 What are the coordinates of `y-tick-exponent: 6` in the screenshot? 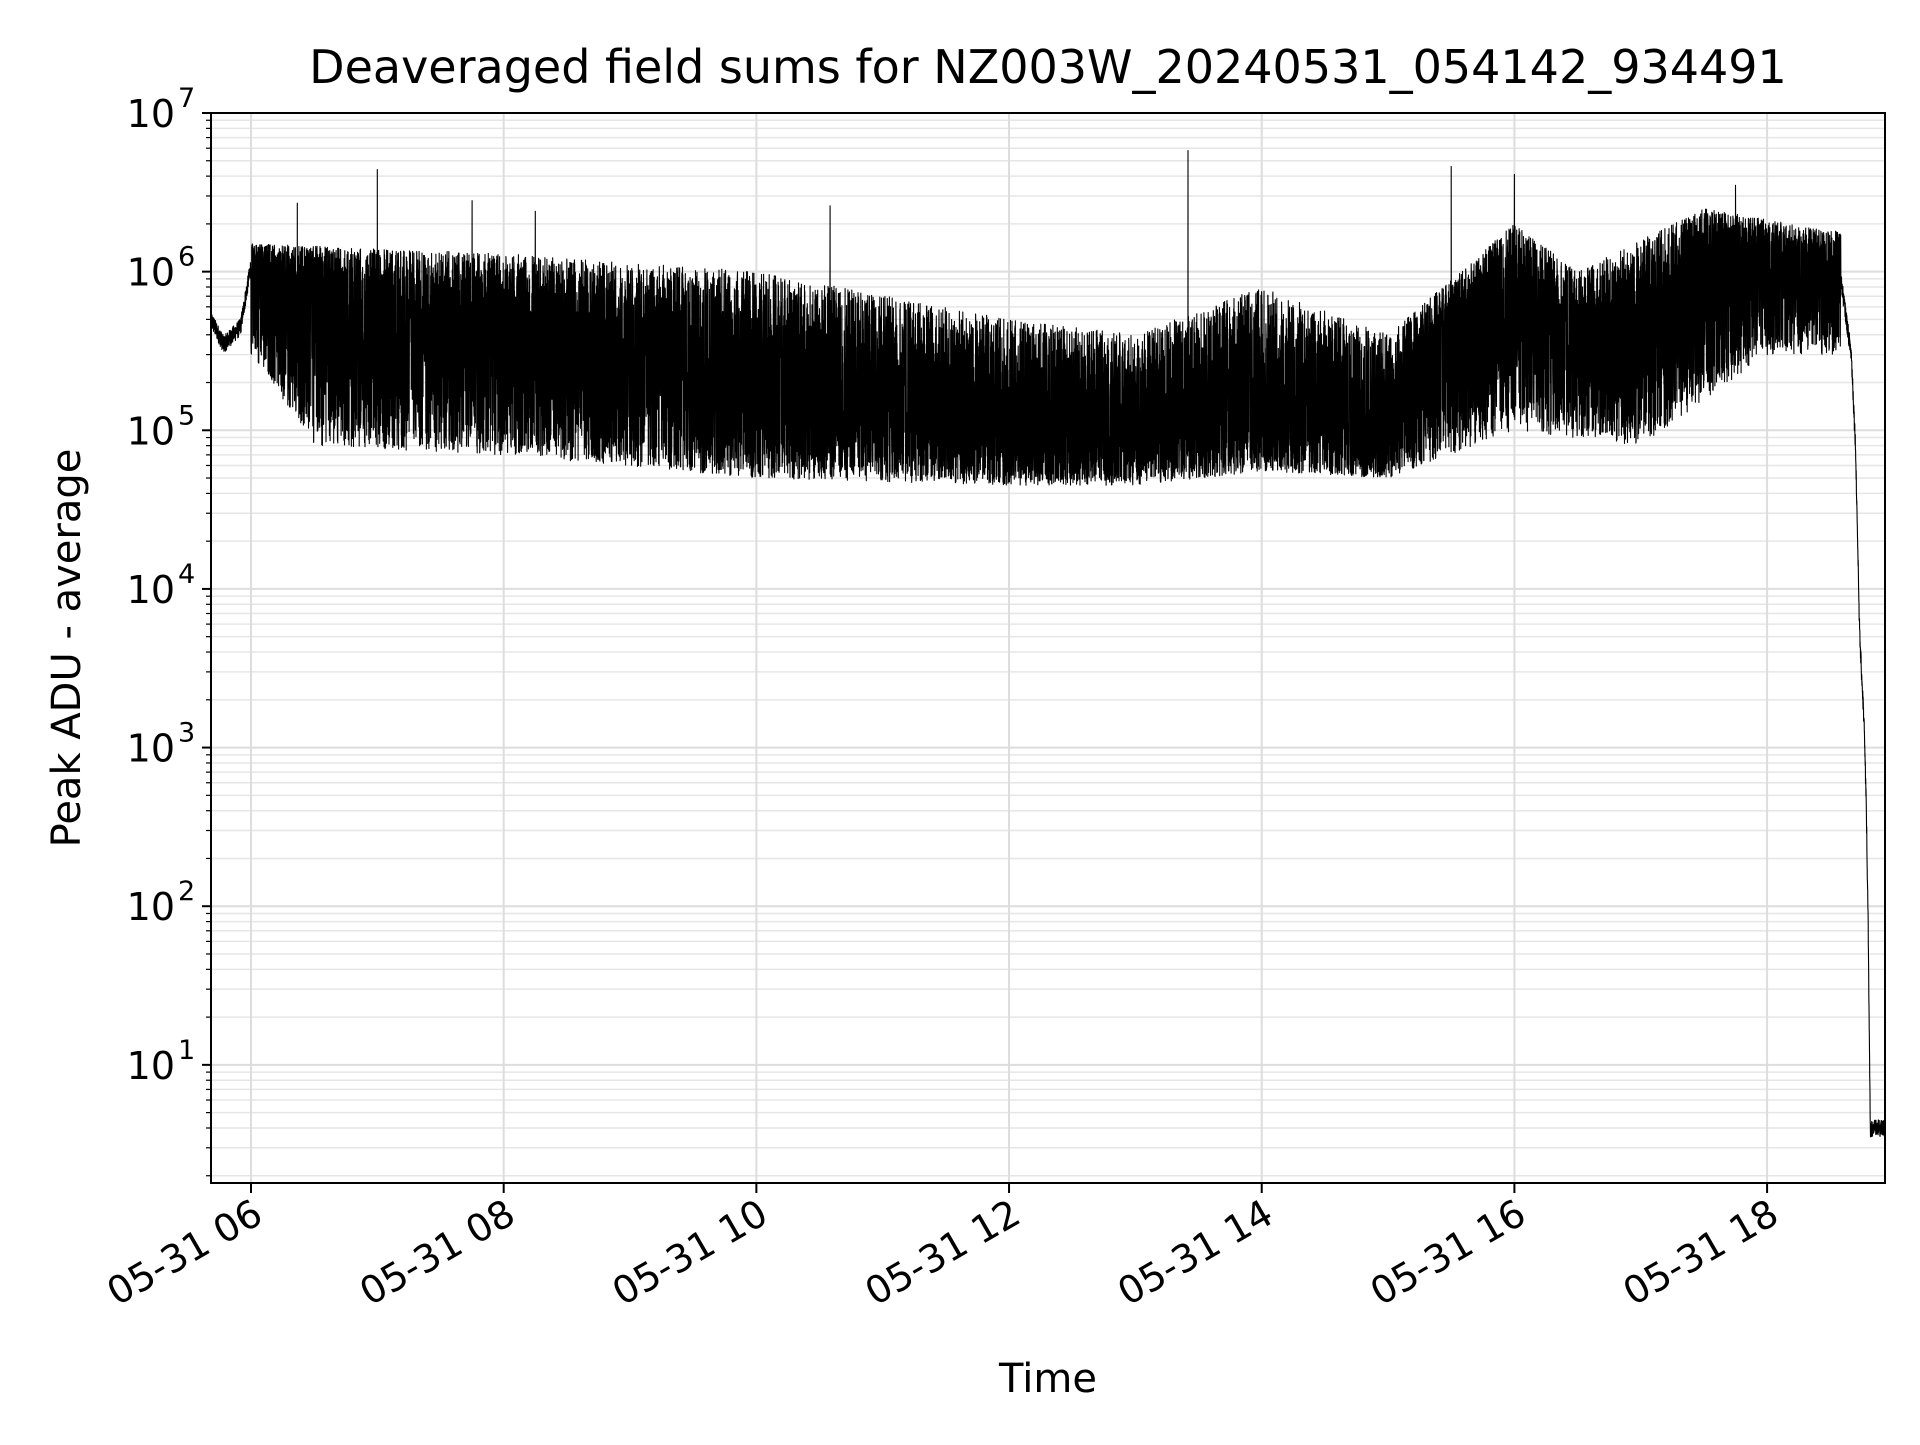 It's located at (186, 257).